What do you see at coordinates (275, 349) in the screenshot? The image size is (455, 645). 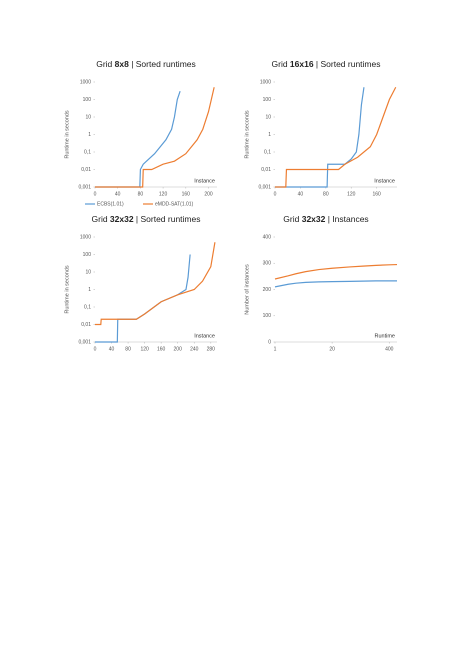 I see `x-tick-label: 1` at bounding box center [275, 349].